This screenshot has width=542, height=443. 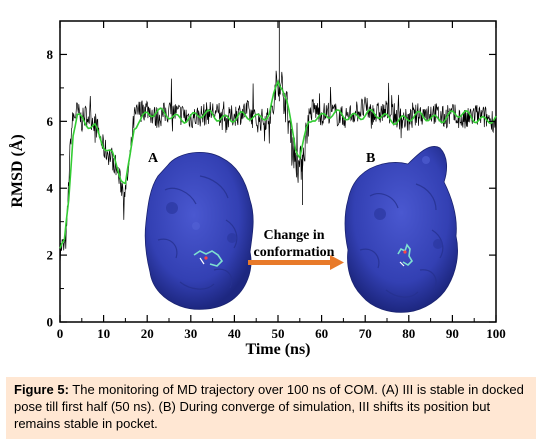 What do you see at coordinates (278, 333) in the screenshot?
I see `x-tick-label-50: 50` at bounding box center [278, 333].